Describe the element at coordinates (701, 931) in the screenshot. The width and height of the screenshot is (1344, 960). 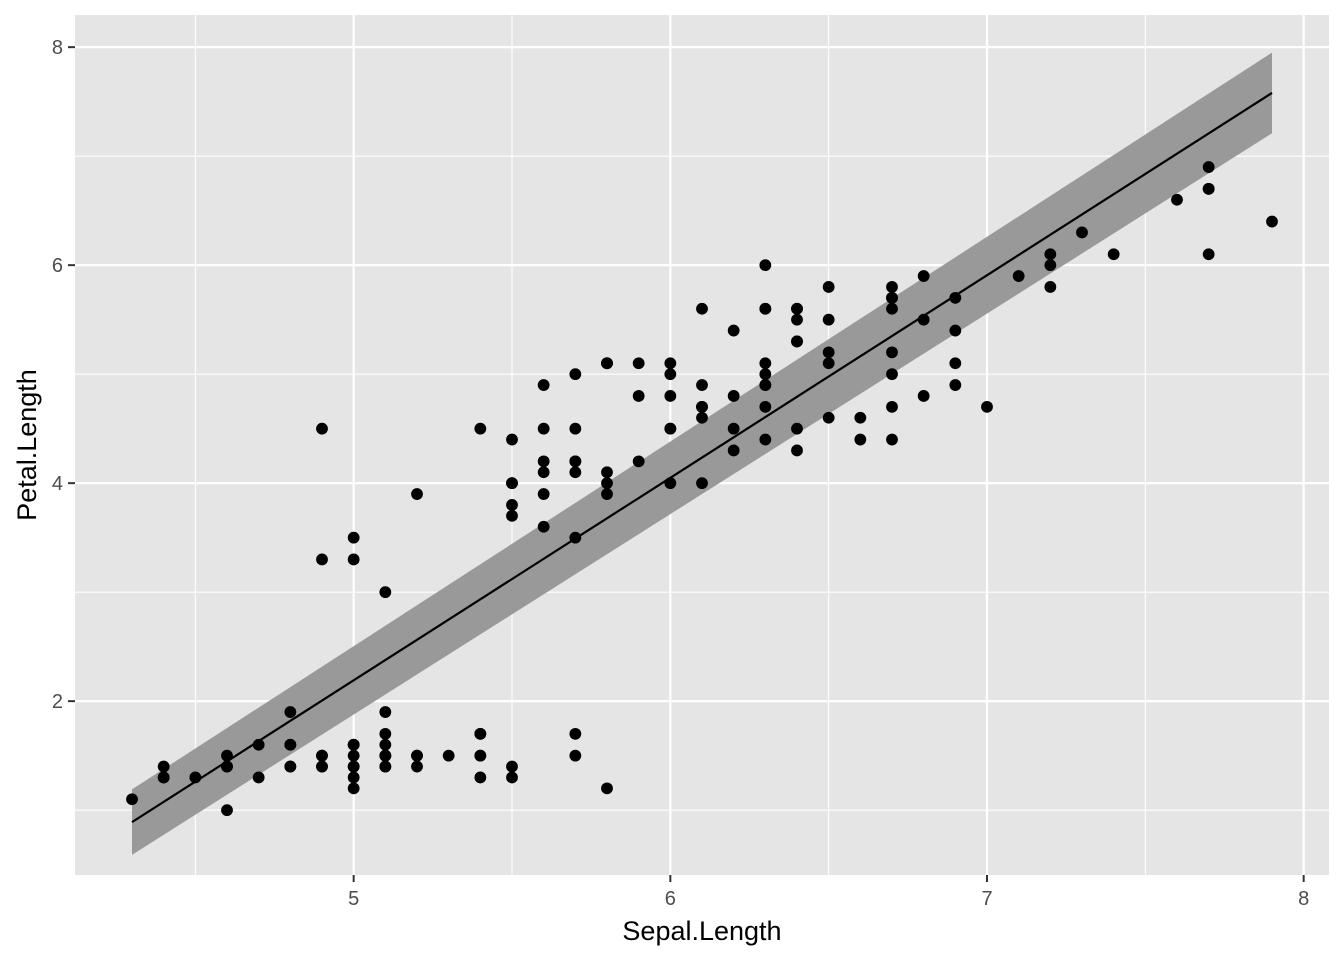
I see `x-axis-title: Sepal.Length` at that location.